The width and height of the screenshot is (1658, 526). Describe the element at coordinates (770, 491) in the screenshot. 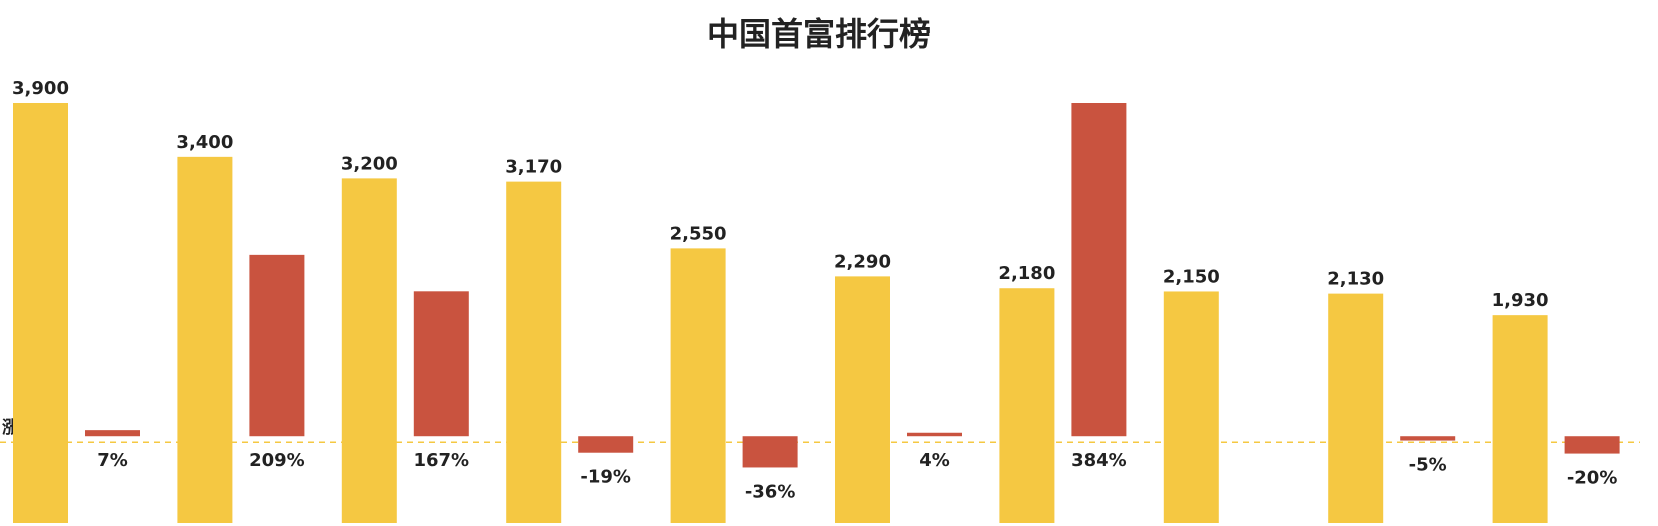

I see `data-label: -36%` at that location.